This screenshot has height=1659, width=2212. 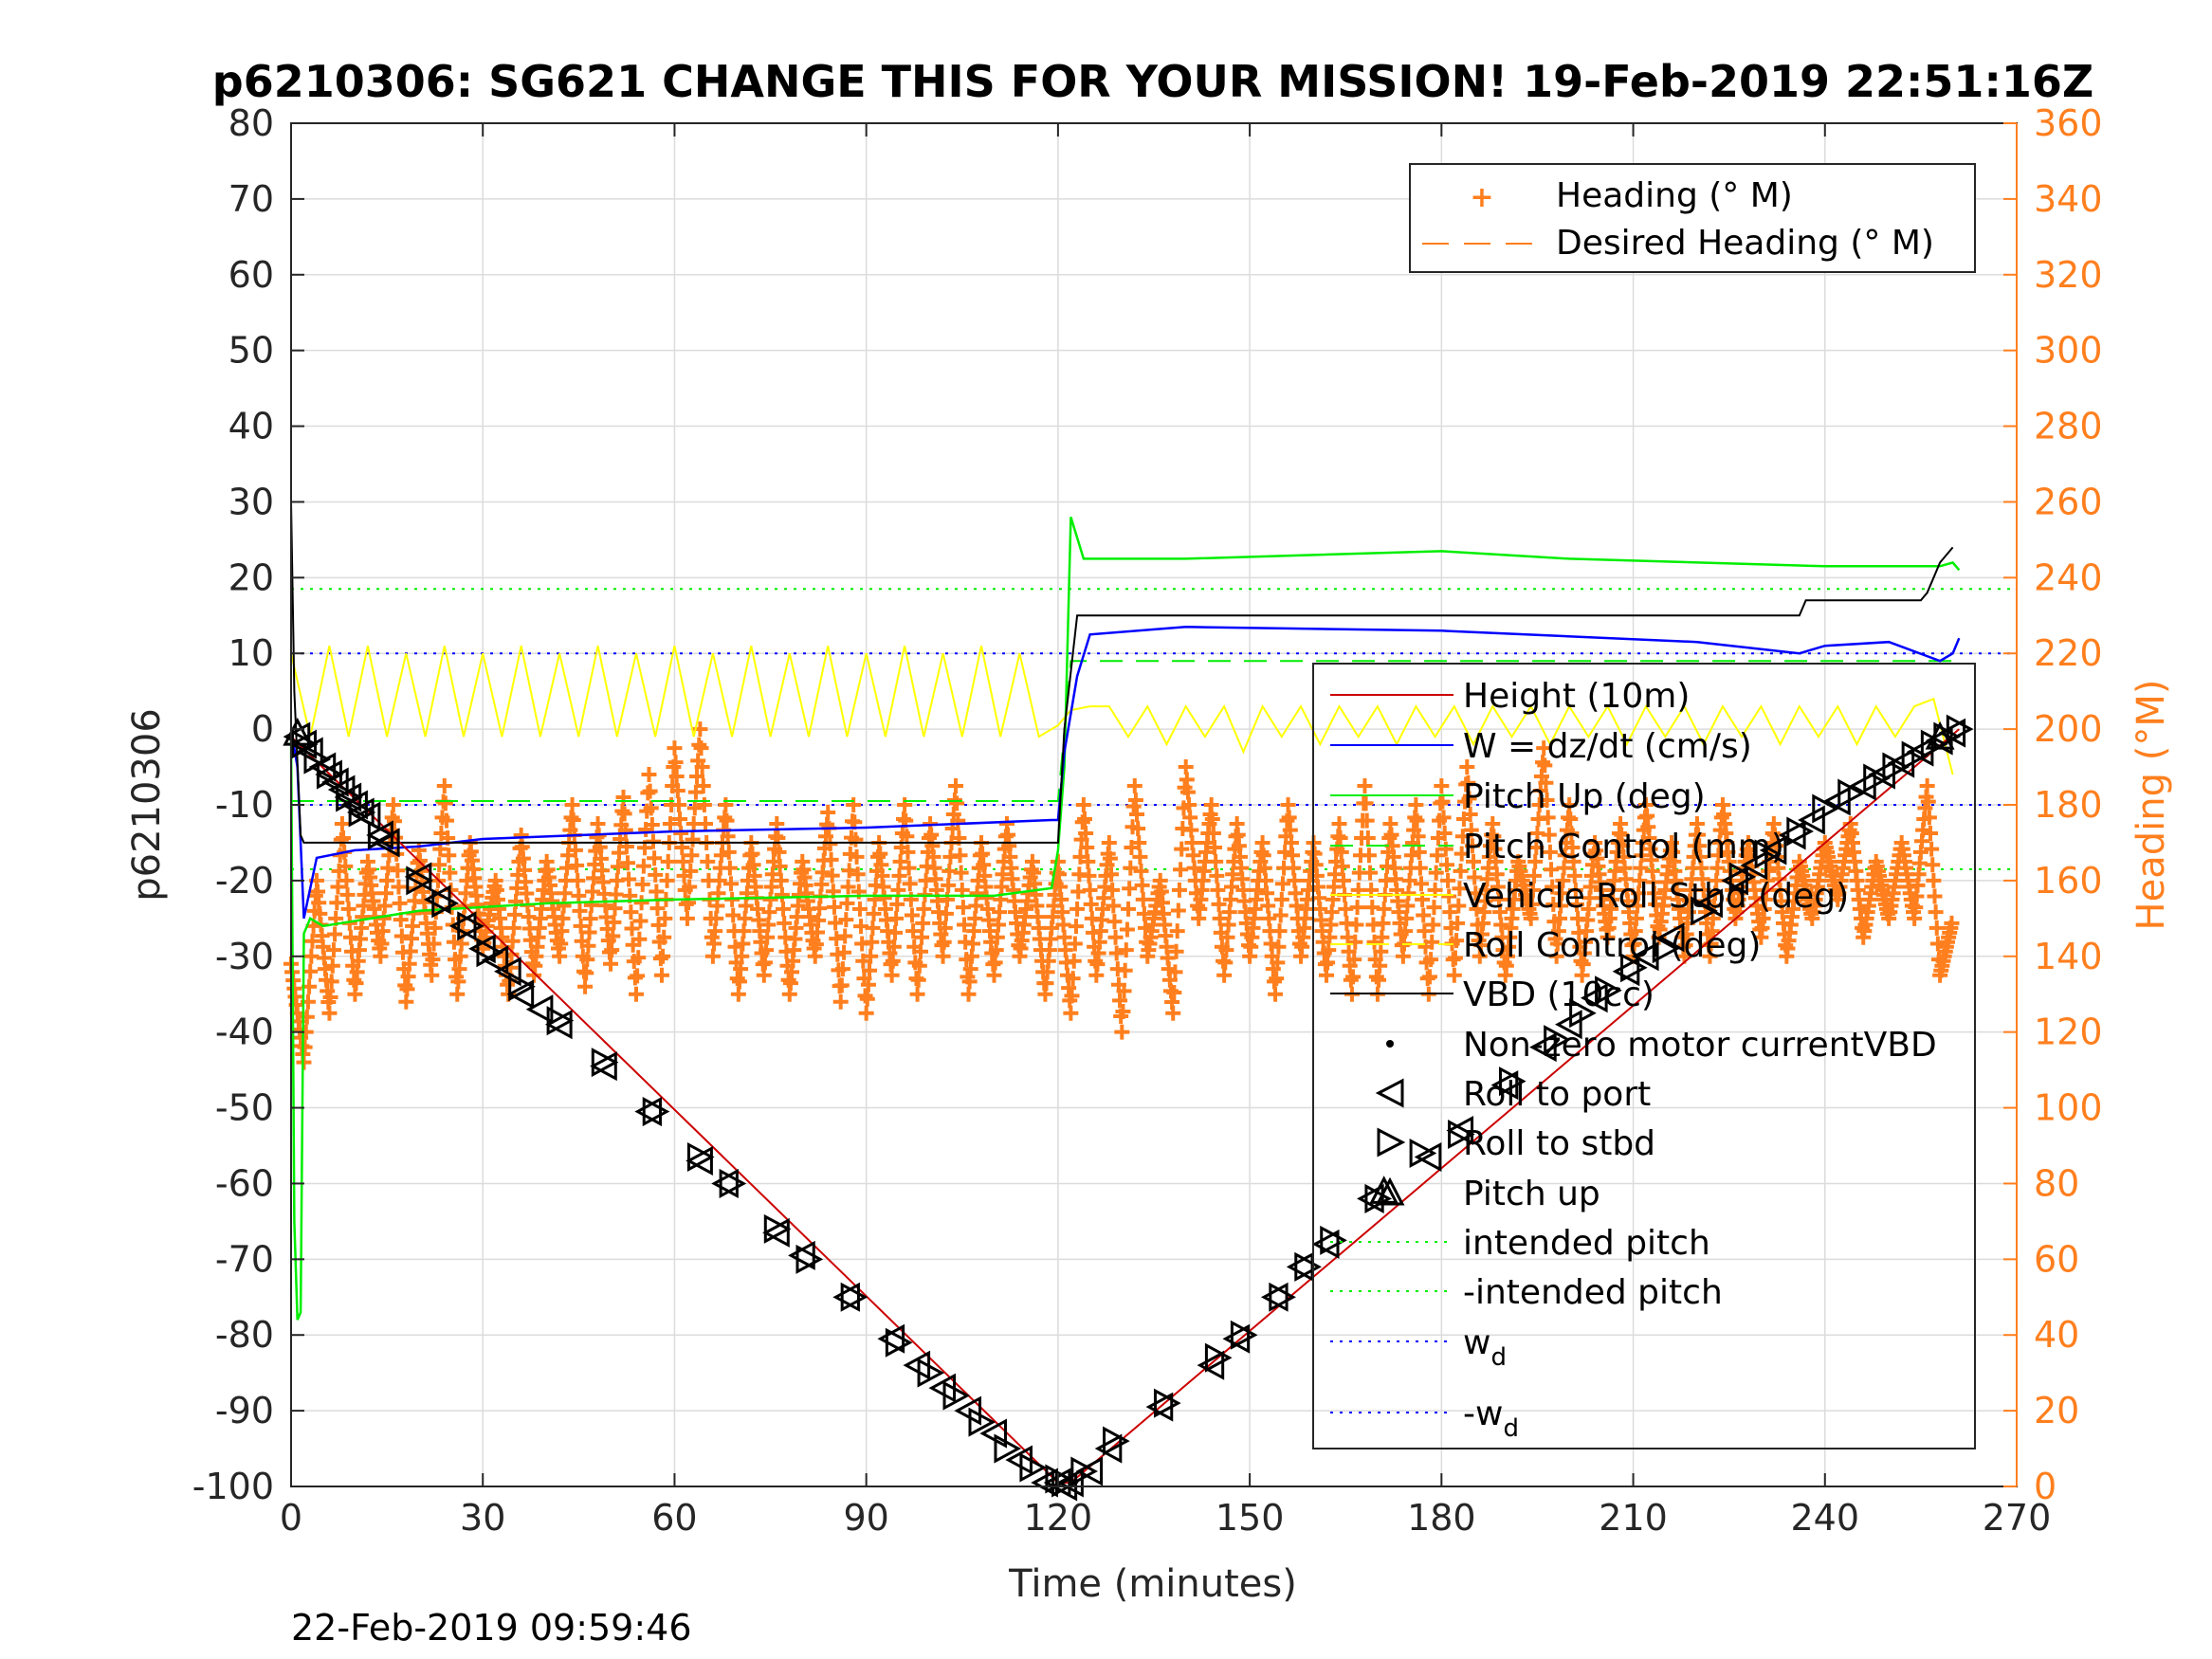 What do you see at coordinates (244, 805) in the screenshot?
I see `y-tick-label: -10` at bounding box center [244, 805].